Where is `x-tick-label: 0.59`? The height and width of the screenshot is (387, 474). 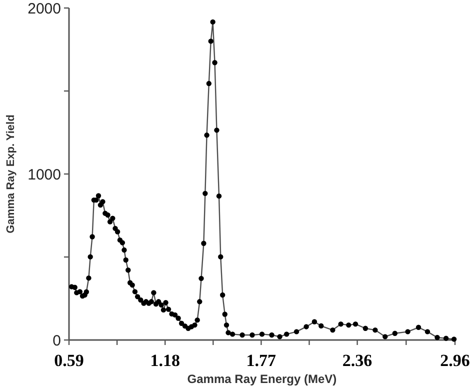 x-tick-label: 0.59 is located at coordinates (69, 360).